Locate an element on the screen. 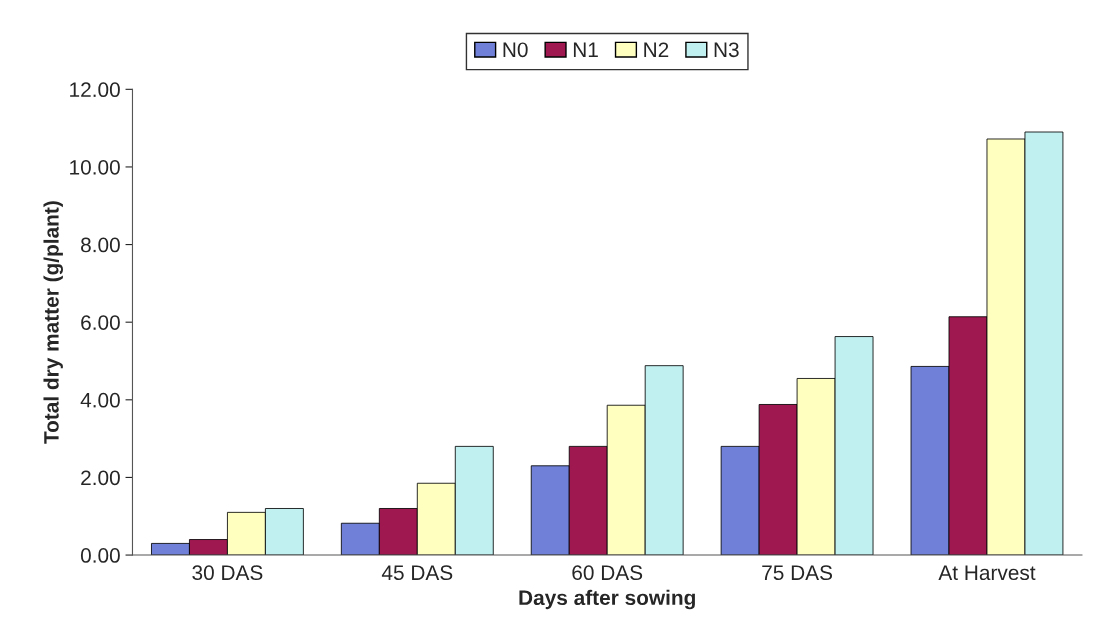 Image resolution: width=1104 pixels, height=638 pixels. x-tick-label: 60 DAS is located at coordinates (607, 573).